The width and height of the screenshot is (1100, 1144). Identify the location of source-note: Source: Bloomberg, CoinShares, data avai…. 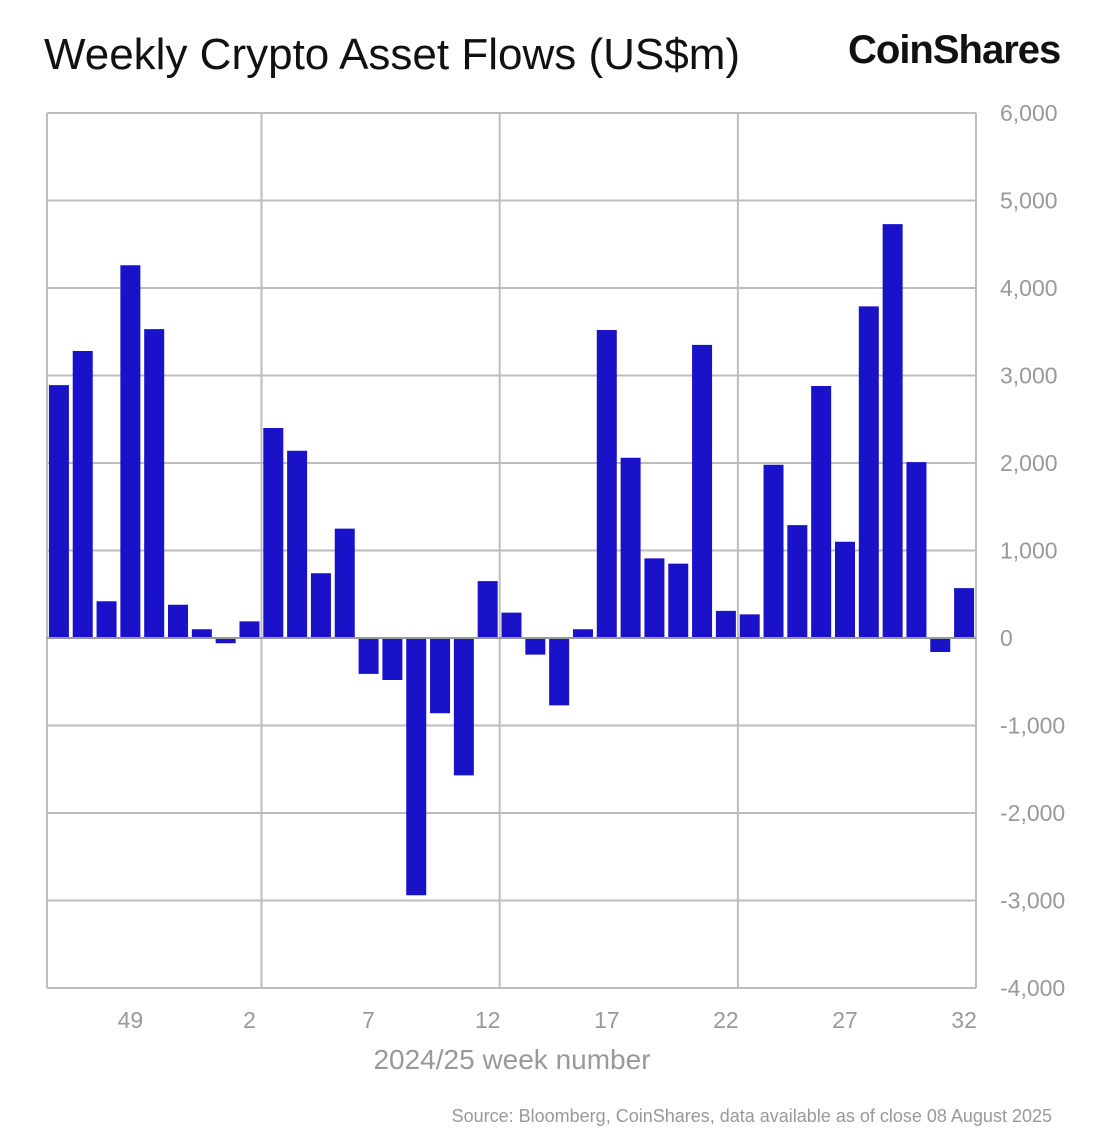
(751, 1116).